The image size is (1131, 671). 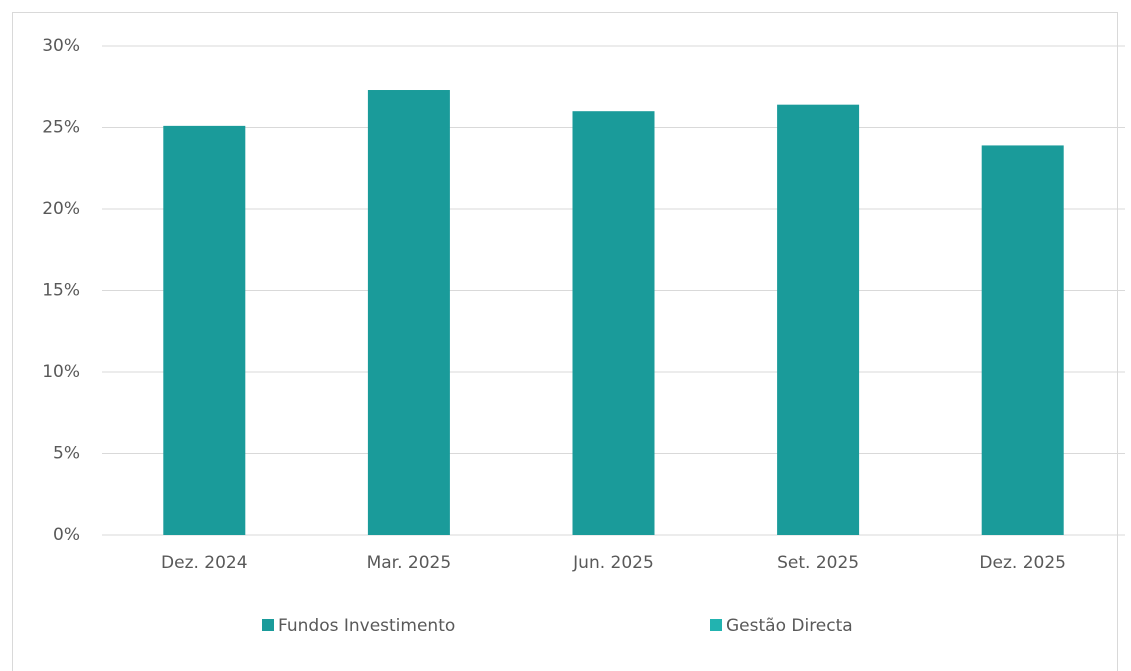 I want to click on x-tick-label: Dez. 2025, so click(x=1022, y=563).